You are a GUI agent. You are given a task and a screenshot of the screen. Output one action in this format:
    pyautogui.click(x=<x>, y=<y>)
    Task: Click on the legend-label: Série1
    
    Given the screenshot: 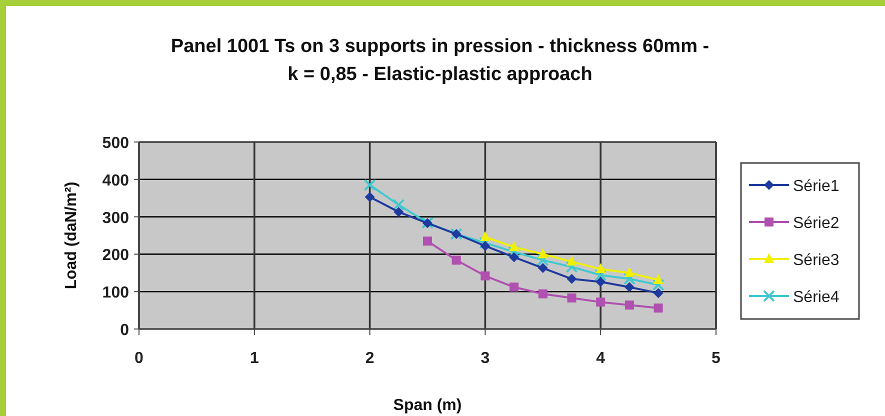 What is the action you would take?
    pyautogui.click(x=816, y=186)
    